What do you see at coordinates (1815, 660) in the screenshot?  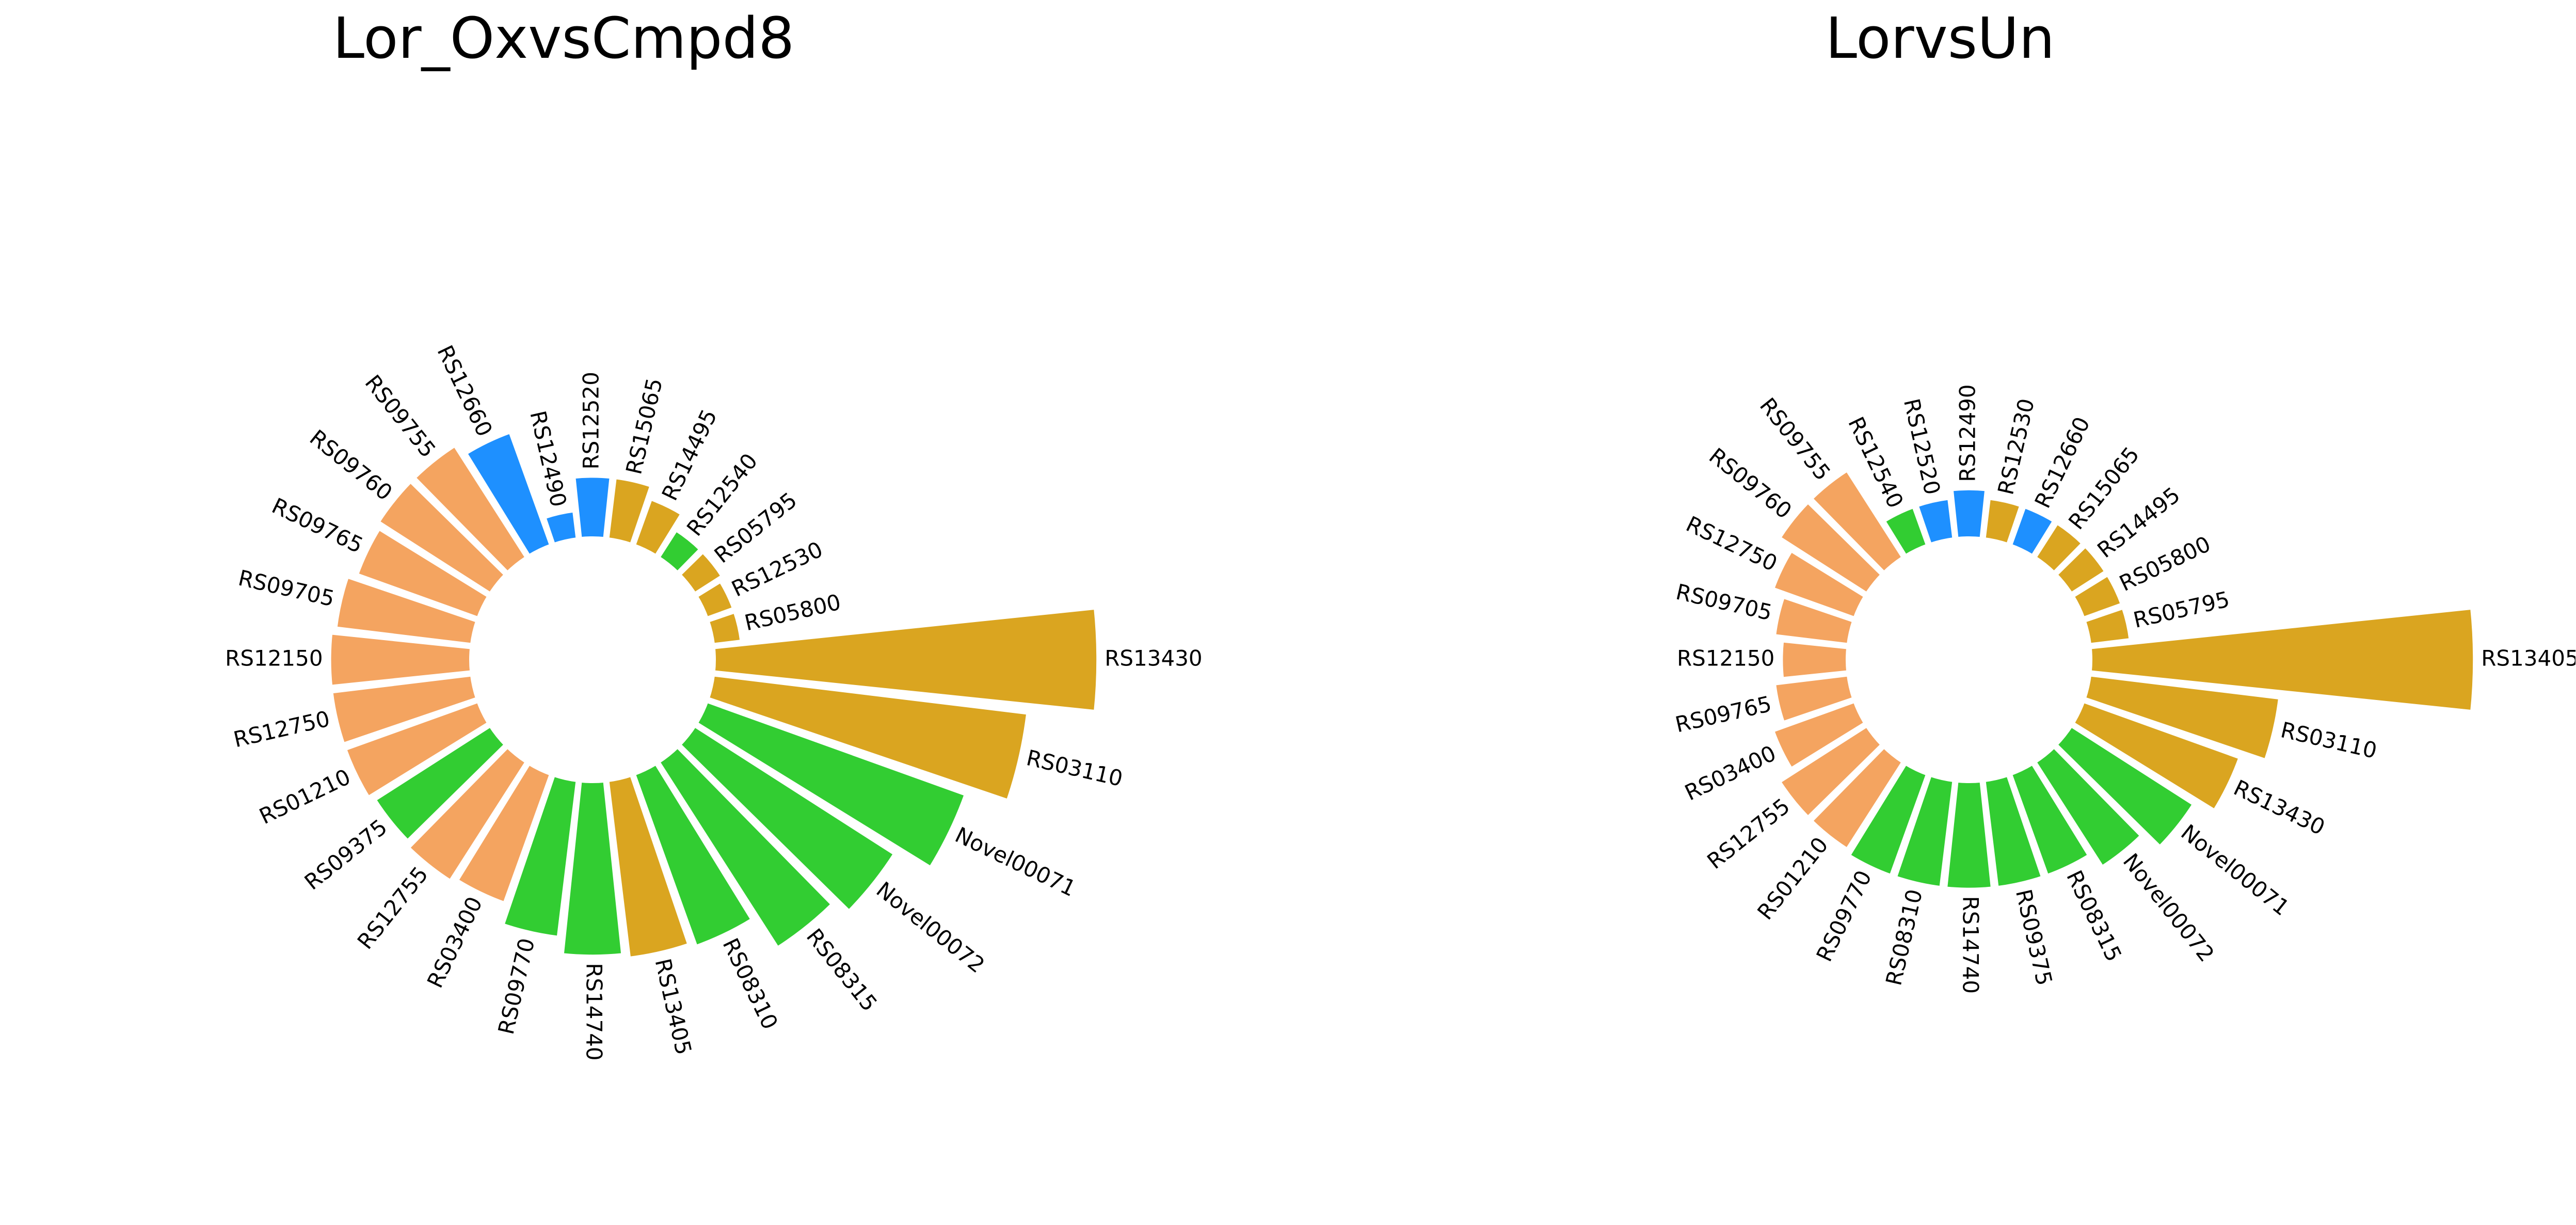 I see `bar-rs12150` at bounding box center [1815, 660].